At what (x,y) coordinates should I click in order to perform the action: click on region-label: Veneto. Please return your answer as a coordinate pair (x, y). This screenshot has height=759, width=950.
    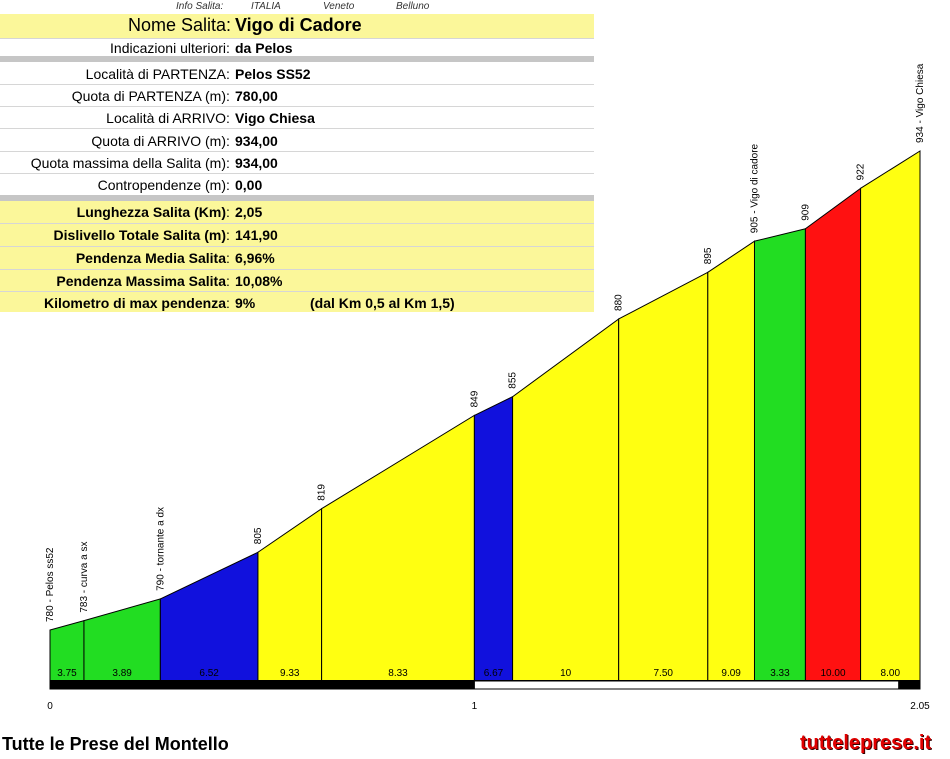
    Looking at the image, I should click on (339, 6).